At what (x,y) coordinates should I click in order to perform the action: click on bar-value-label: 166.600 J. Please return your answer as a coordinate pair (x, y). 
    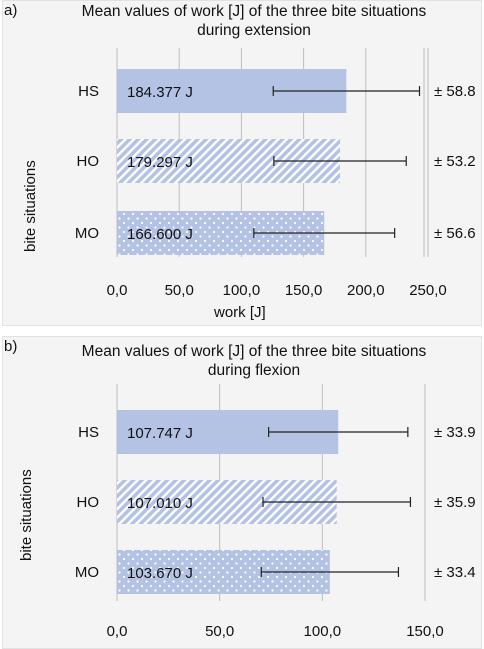
    Looking at the image, I should click on (160, 234).